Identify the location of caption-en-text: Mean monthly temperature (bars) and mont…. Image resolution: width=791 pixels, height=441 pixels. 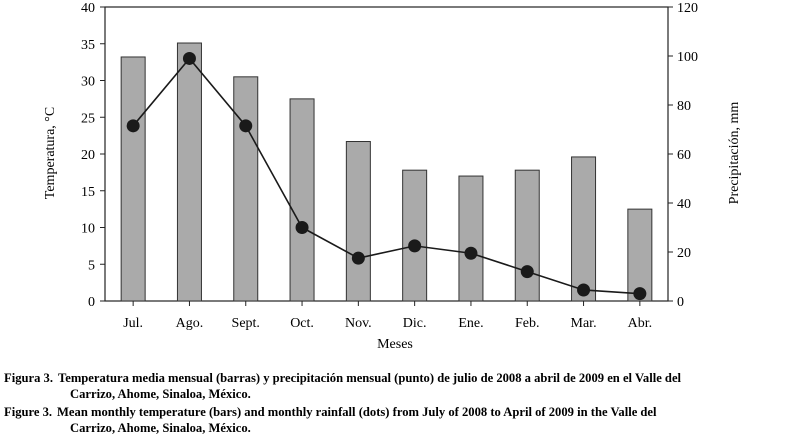
(357, 412).